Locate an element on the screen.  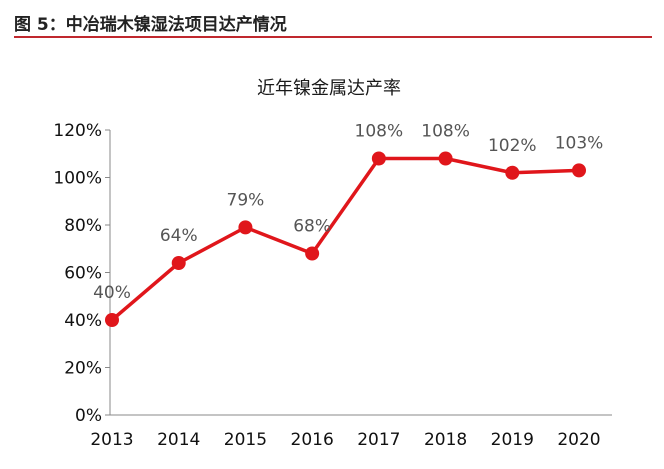
figure-header: 图 5：中冶瑞木镍湿法项目达产情况 is located at coordinates (333, 21).